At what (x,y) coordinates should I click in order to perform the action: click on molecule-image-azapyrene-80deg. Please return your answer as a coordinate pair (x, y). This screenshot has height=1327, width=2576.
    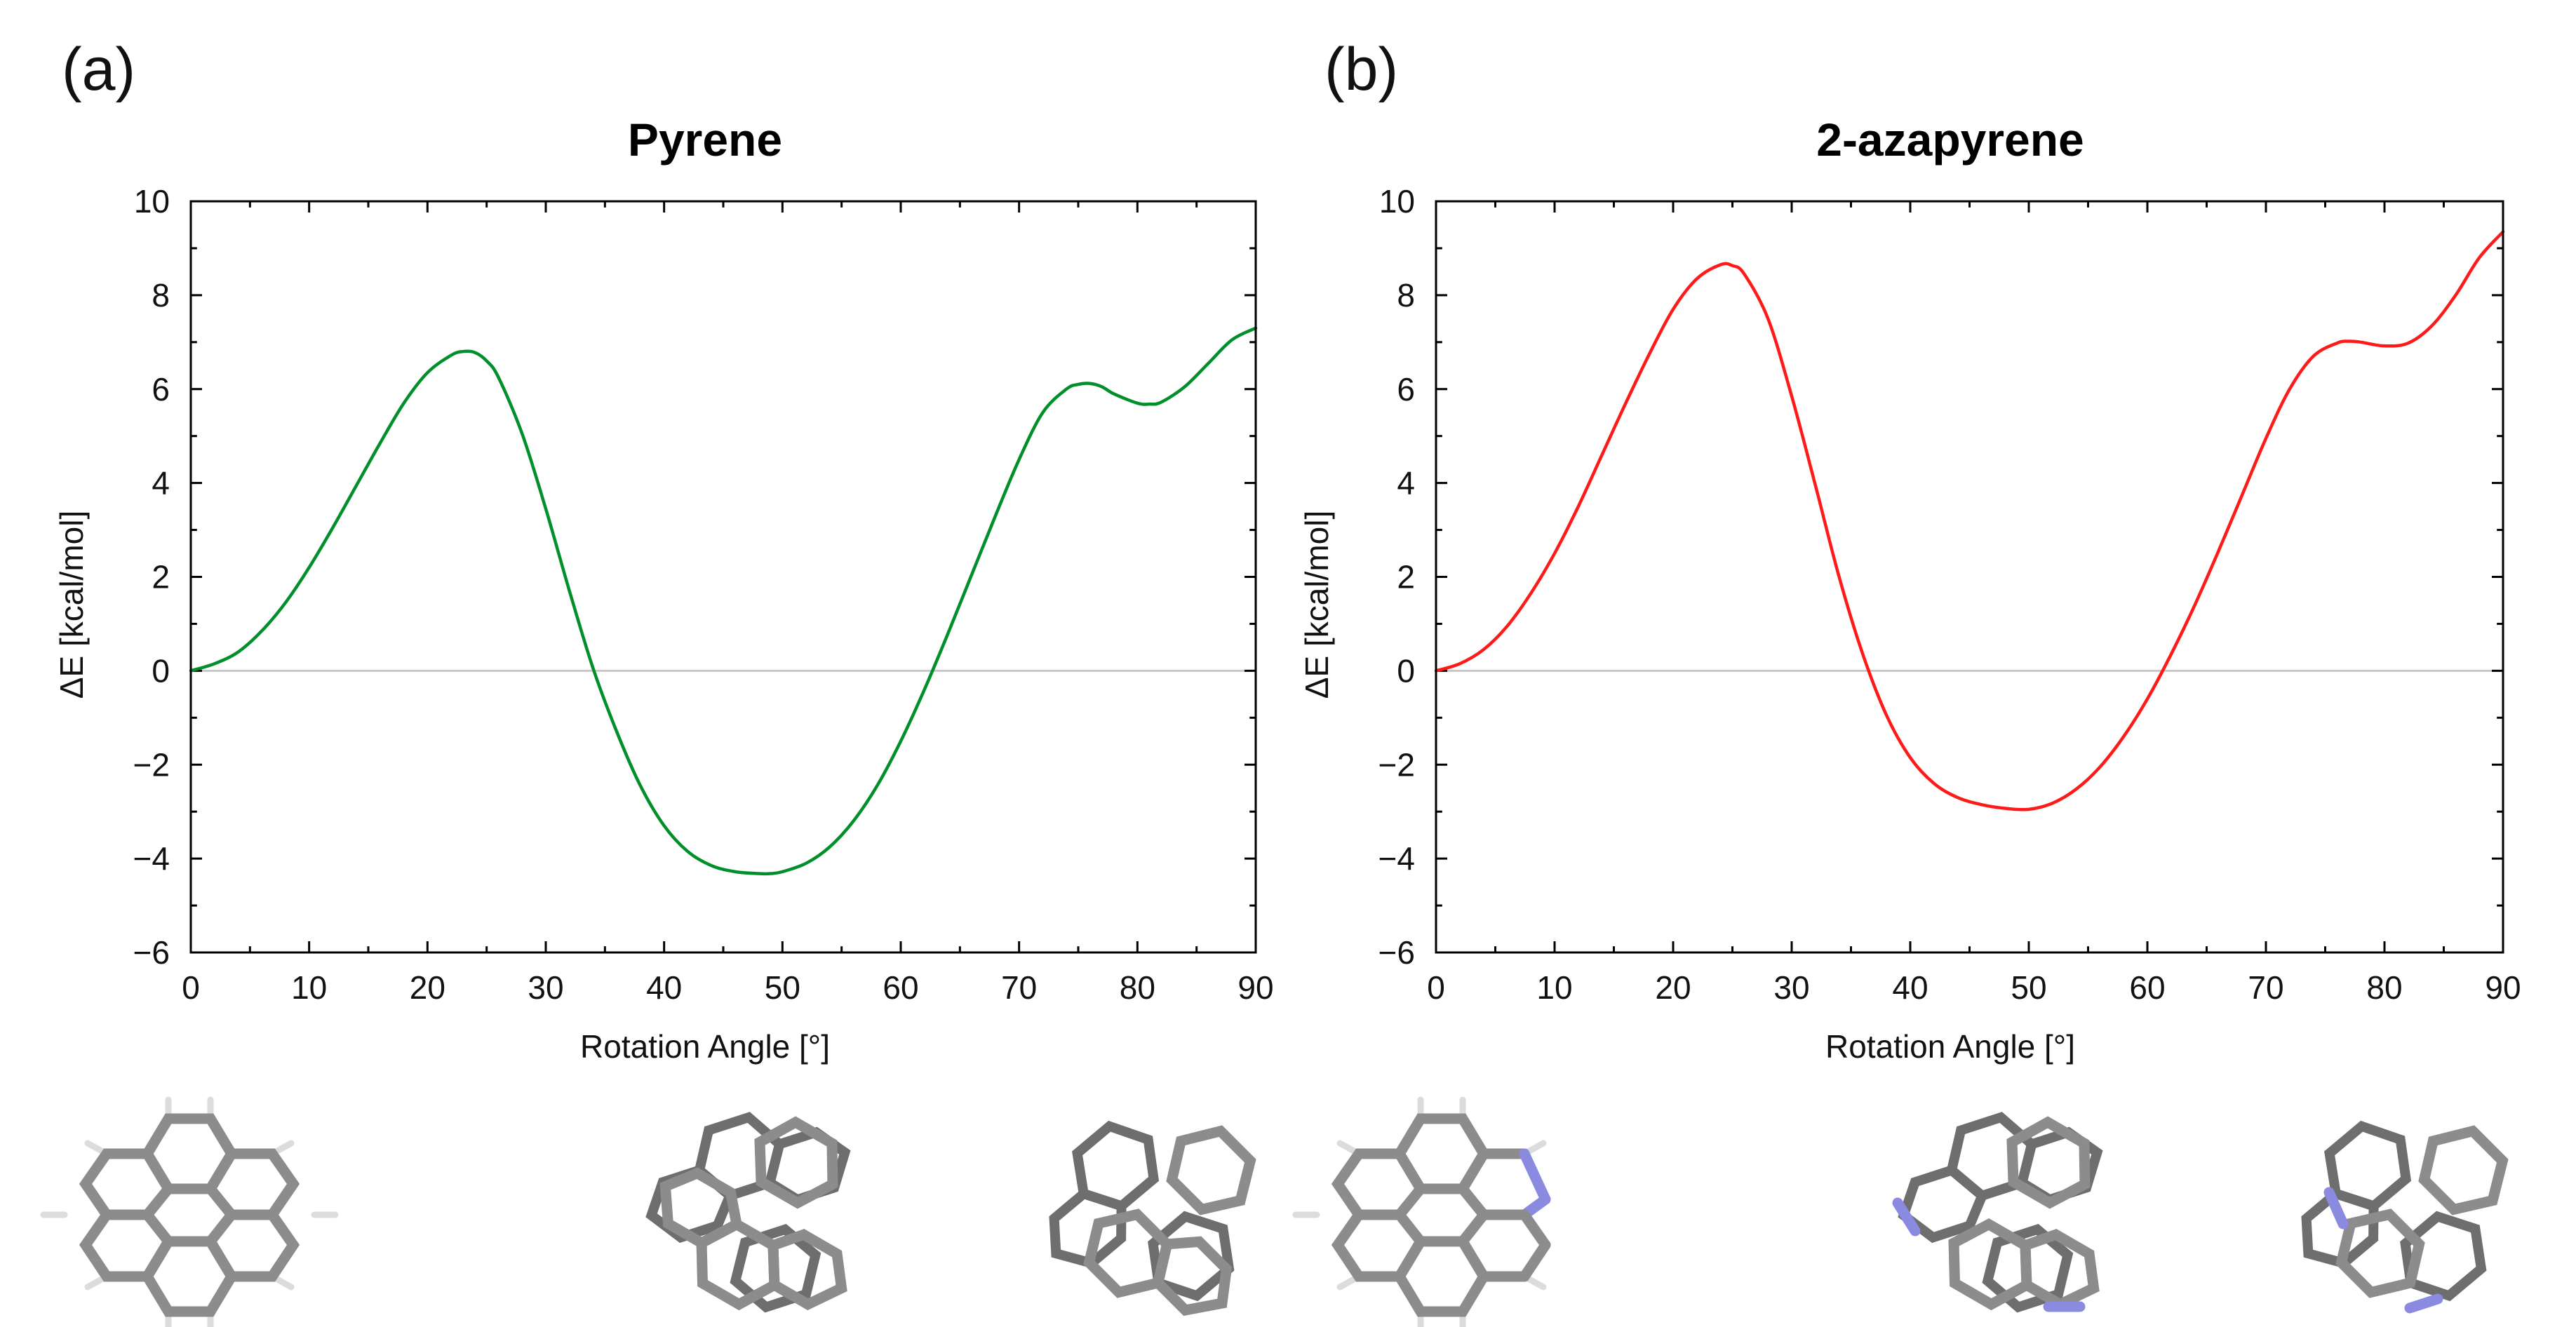
    Looking at the image, I should click on (2405, 1217).